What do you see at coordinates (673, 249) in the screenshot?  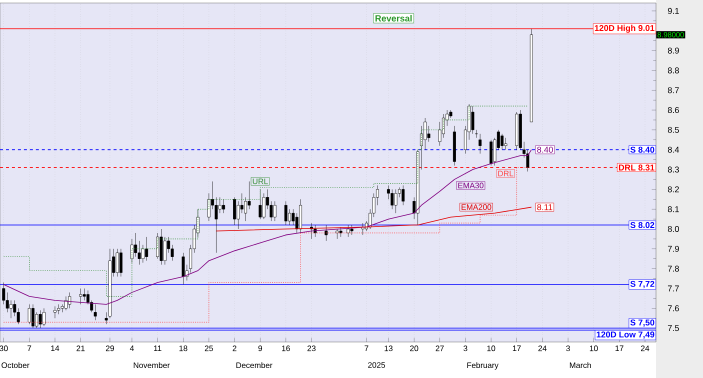 I see `y-tick-label: 7.9` at bounding box center [673, 249].